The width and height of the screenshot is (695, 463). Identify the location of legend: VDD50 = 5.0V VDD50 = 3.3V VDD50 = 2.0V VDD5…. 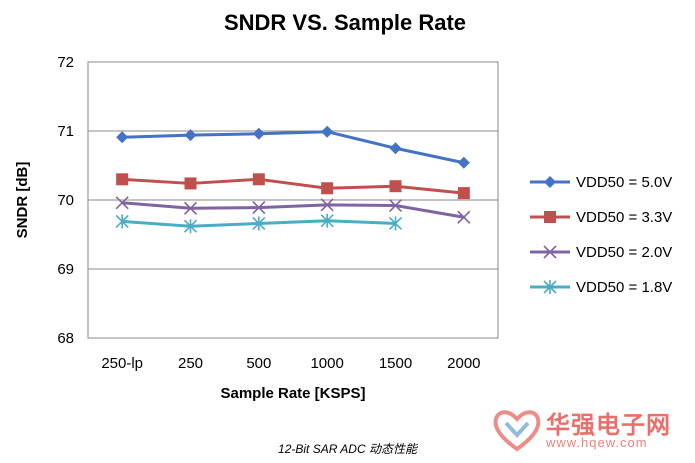
(601, 235).